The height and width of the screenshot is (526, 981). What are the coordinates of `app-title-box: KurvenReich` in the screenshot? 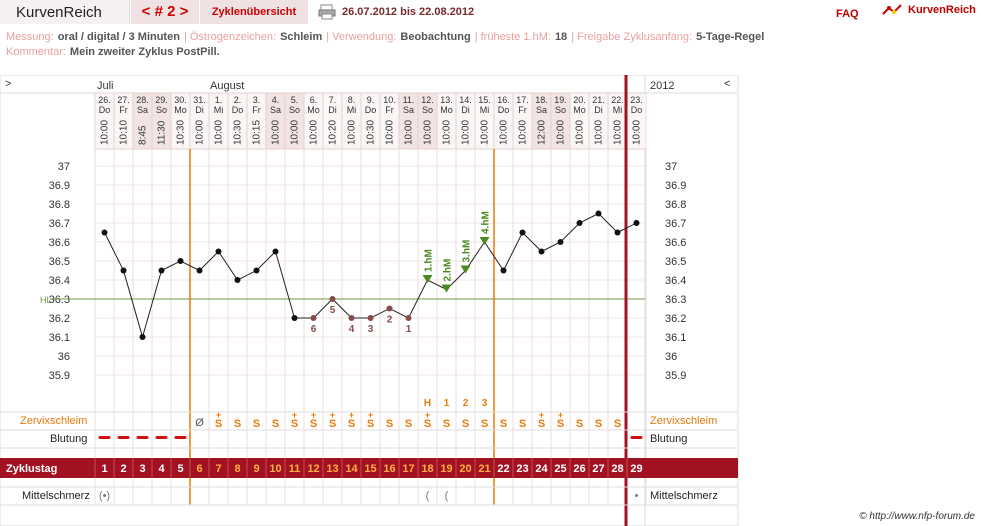 It's located at (65, 12).